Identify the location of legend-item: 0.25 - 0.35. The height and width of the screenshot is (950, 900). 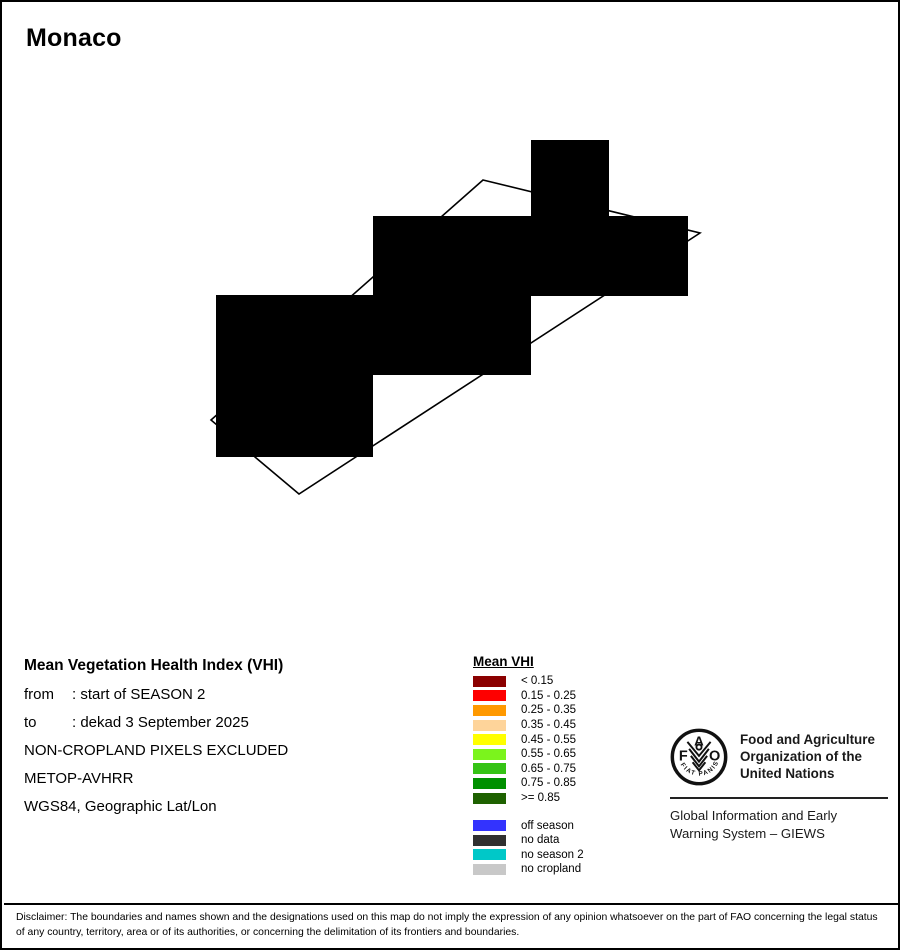
(528, 710).